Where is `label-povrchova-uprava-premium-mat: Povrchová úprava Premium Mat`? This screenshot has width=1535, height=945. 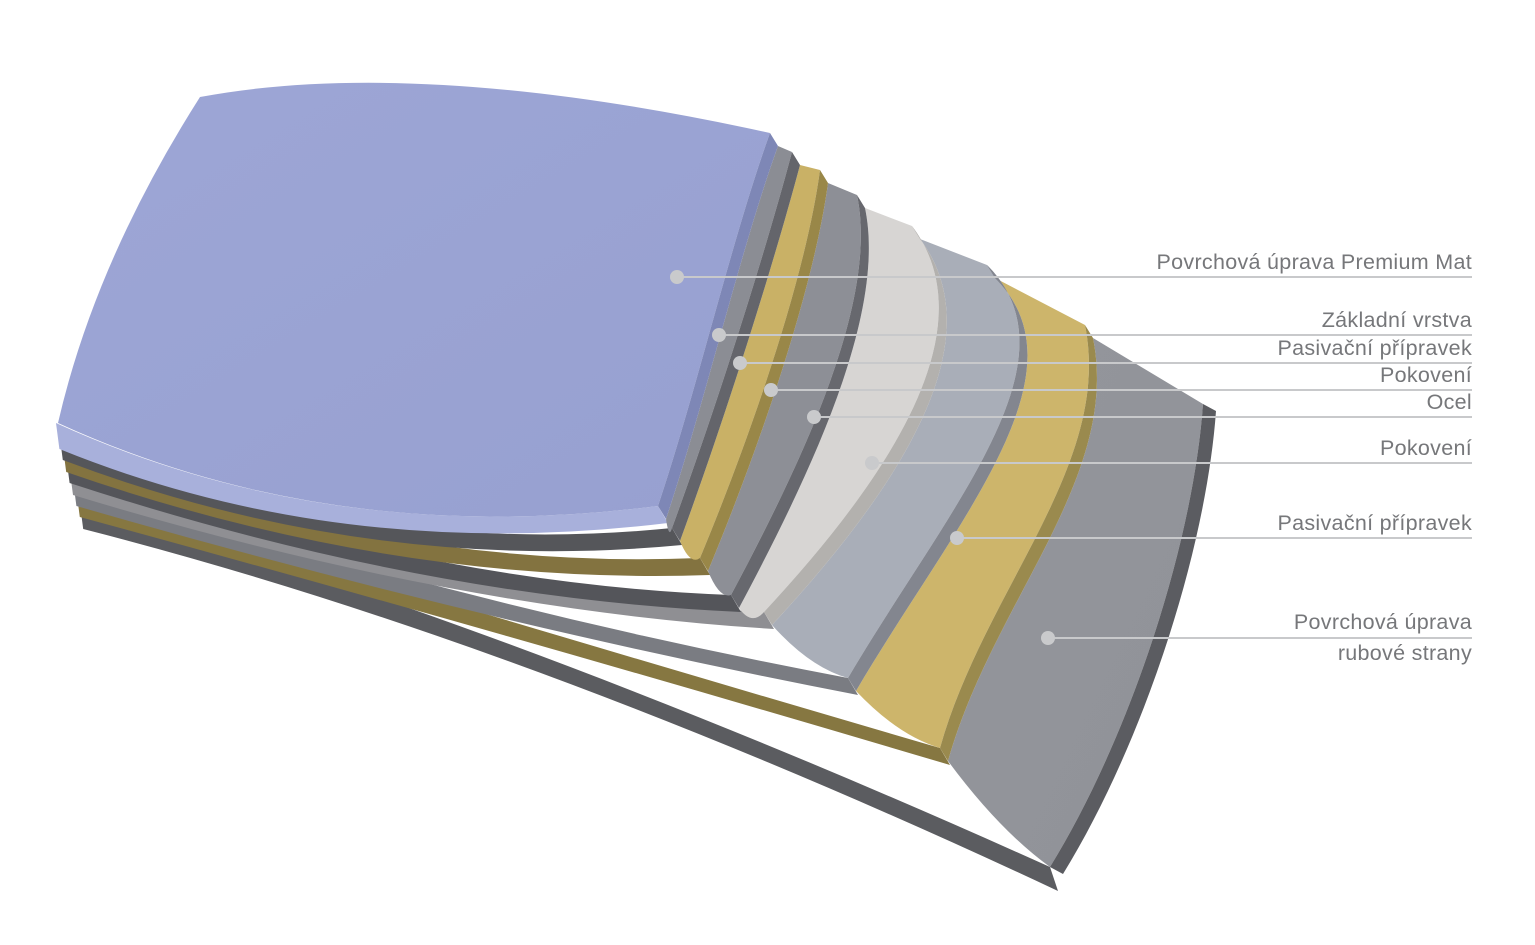
label-povrchova-uprava-premium-mat: Povrchová úprava Premium Mat is located at coordinates (1315, 262).